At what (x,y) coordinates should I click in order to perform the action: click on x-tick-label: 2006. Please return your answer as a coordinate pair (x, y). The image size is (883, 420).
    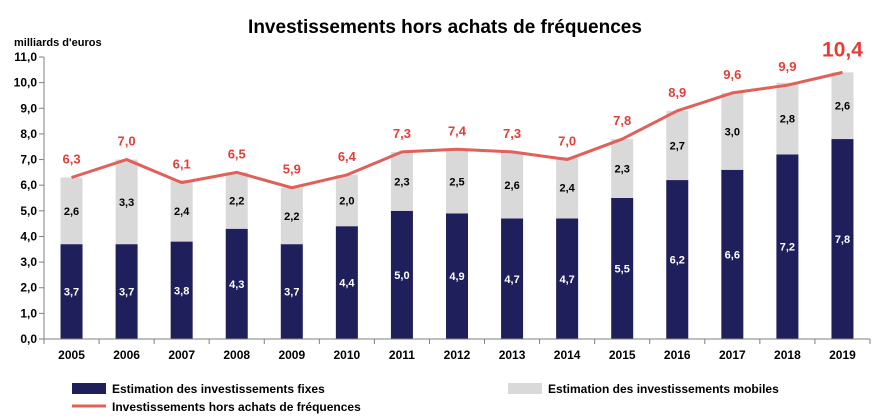
    Looking at the image, I should click on (126, 355).